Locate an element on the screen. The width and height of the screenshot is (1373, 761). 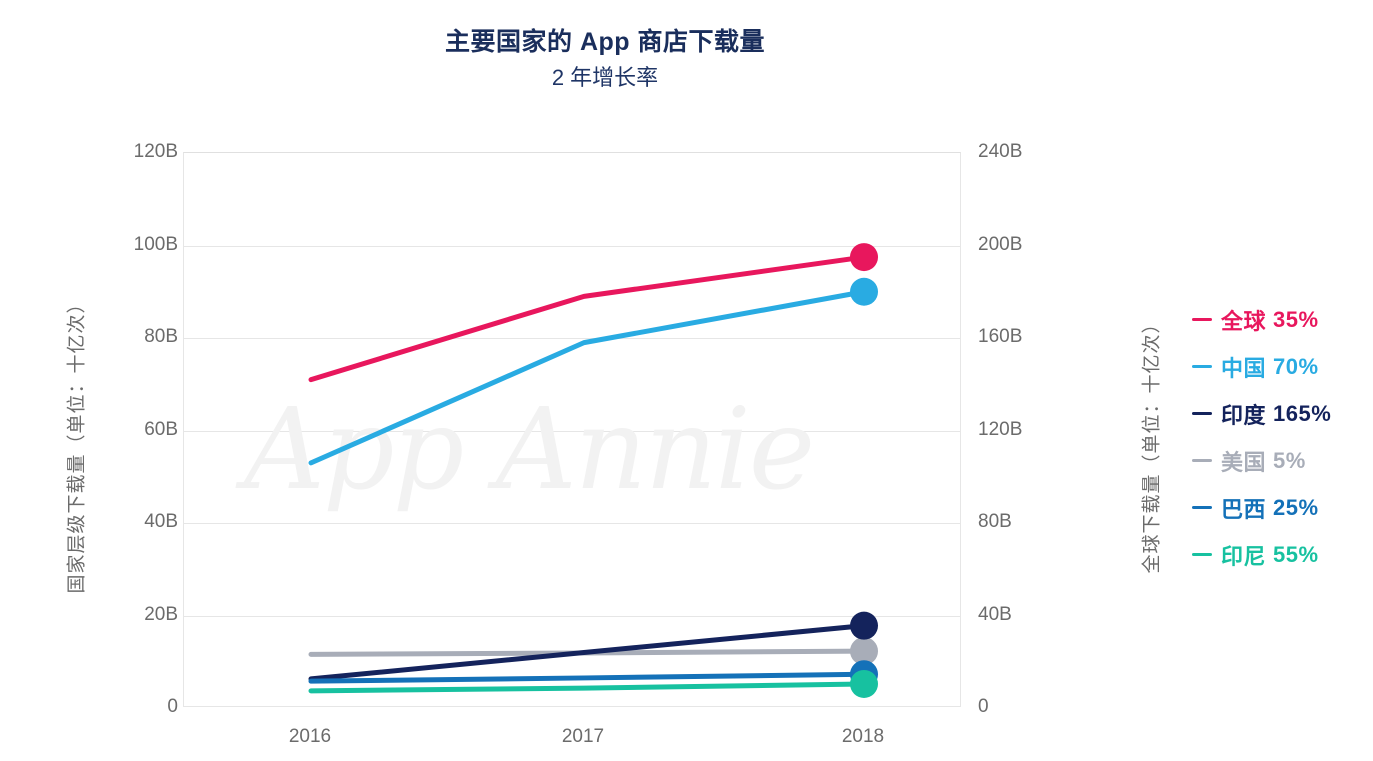
legend-item-中国: 中国 70% is located at coordinates (1261, 366).